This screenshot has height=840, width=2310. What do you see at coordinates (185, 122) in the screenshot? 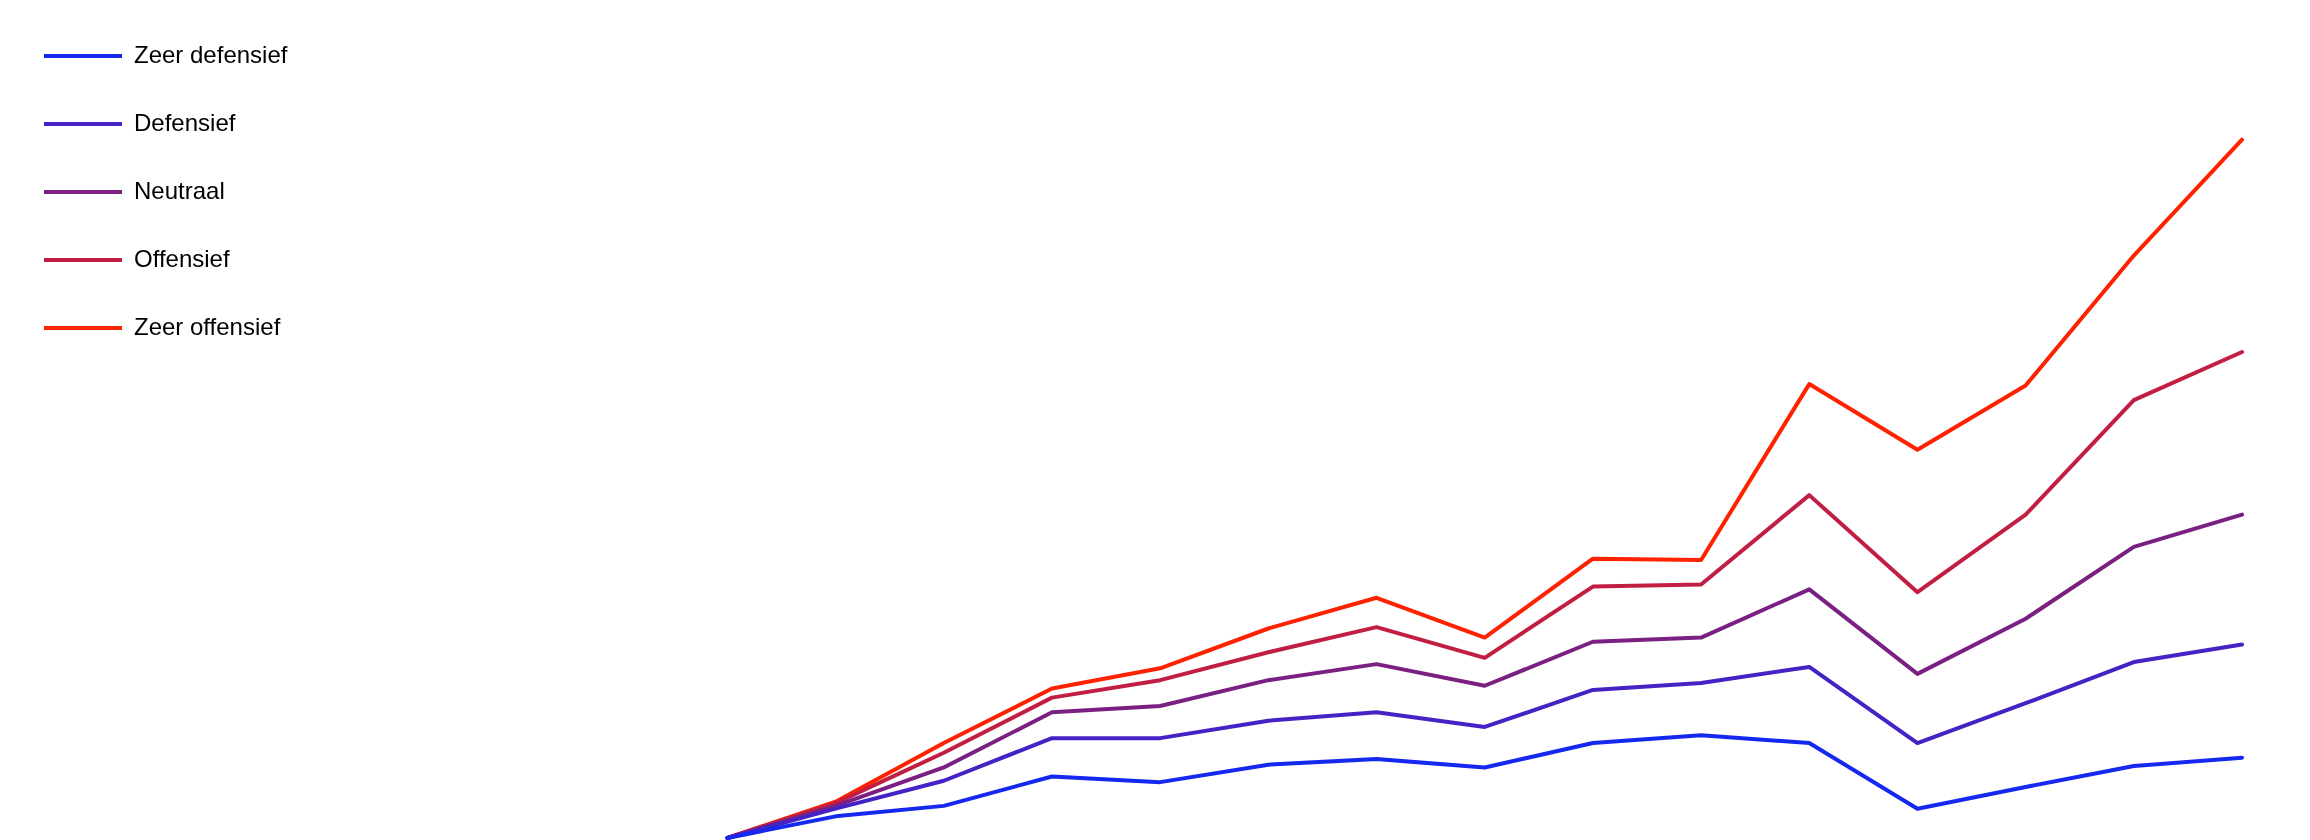
I see `legend-label: Defensief` at bounding box center [185, 122].